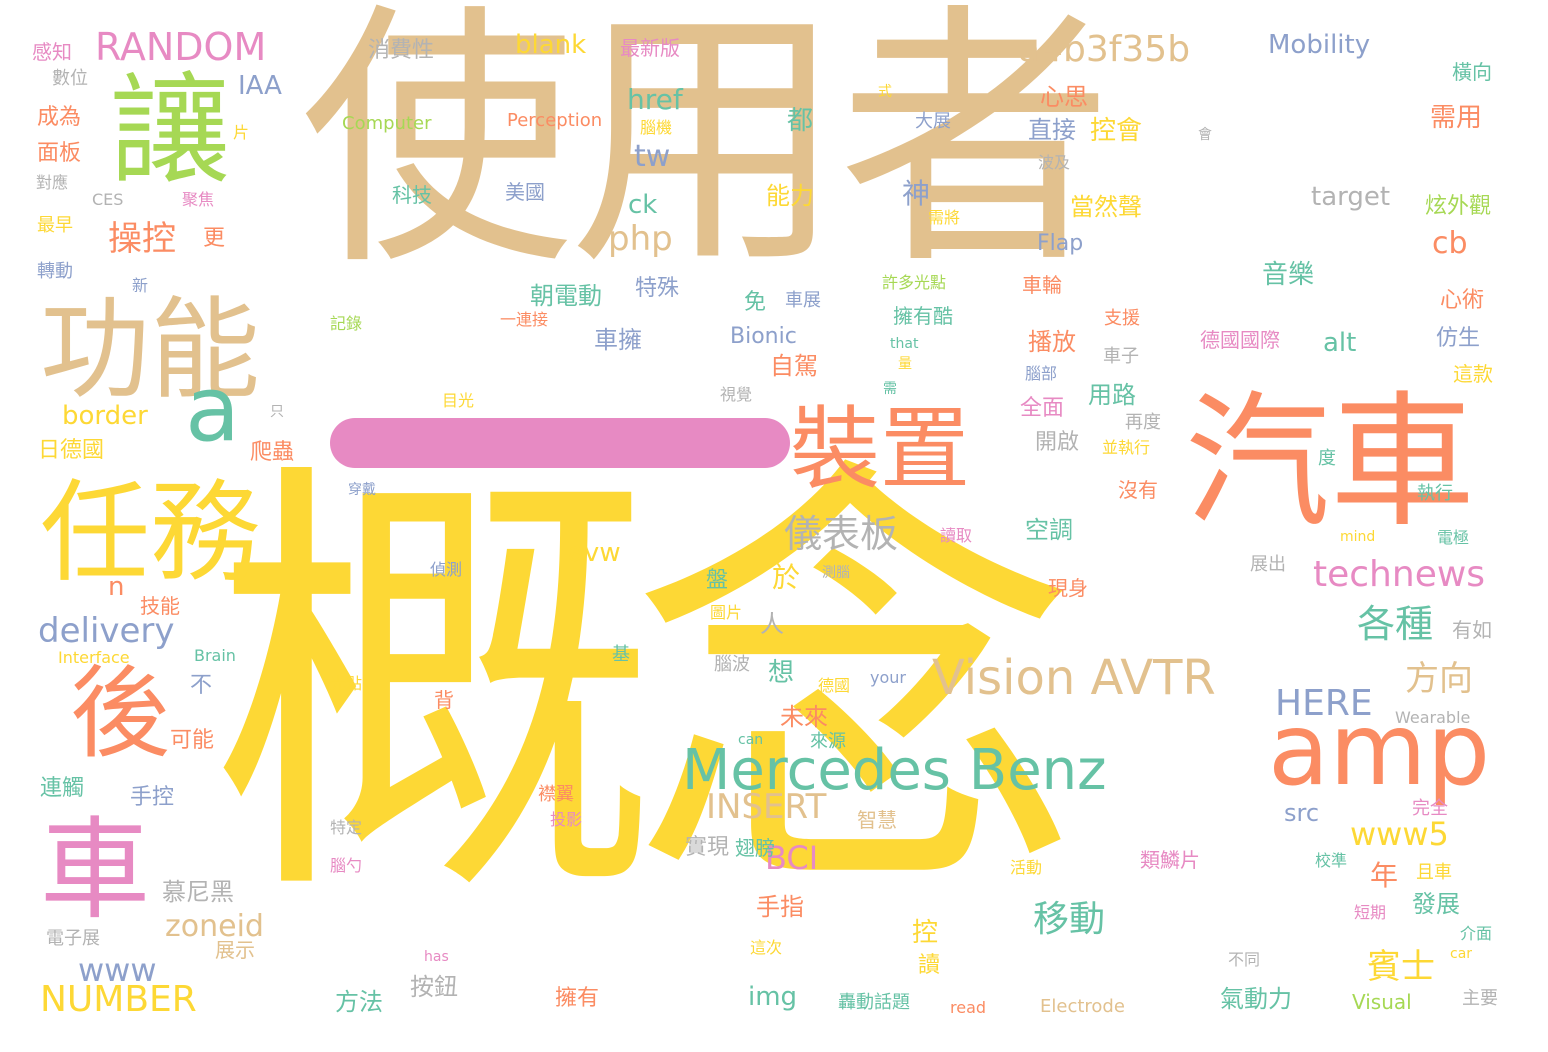 The height and width of the screenshot is (1052, 1548). Describe the element at coordinates (656, 127) in the screenshot. I see `word: 腦機` at that location.